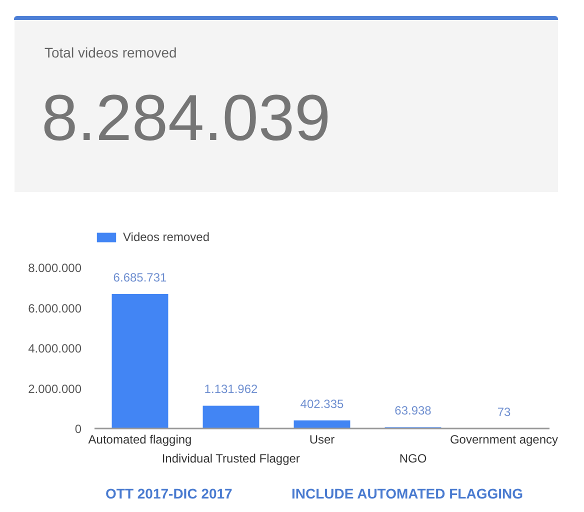 The height and width of the screenshot is (512, 584). I want to click on legend-label: Videos removed, so click(166, 237).